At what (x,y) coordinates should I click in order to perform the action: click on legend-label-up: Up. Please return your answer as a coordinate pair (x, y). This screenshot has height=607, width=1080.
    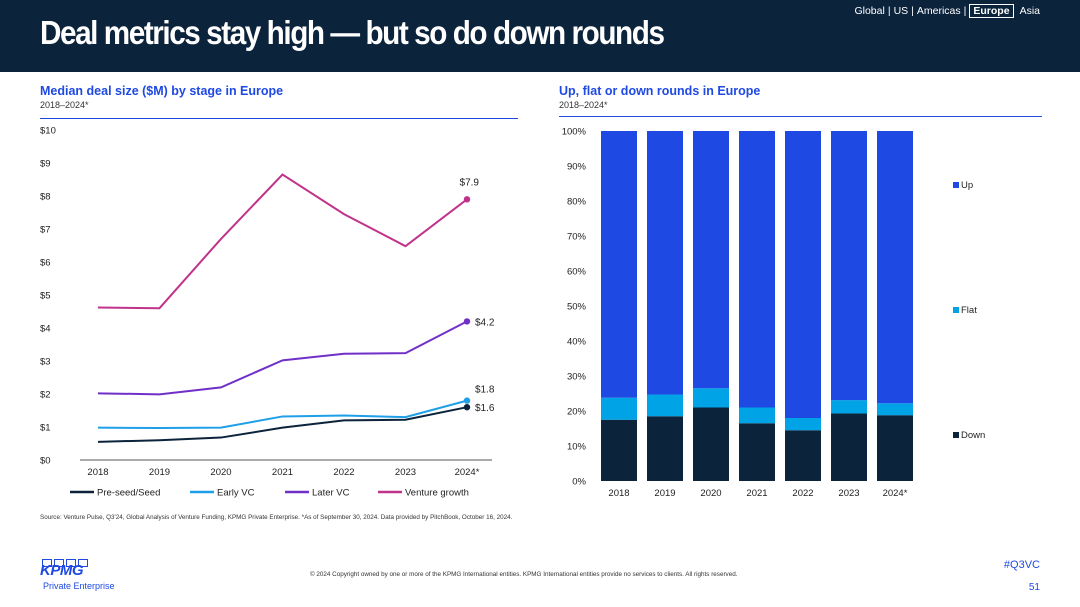
    Looking at the image, I should click on (967, 185).